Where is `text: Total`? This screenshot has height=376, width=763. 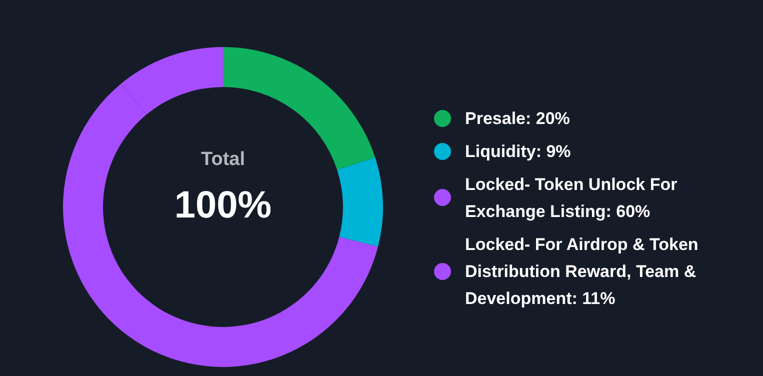
text: Total is located at coordinates (223, 159).